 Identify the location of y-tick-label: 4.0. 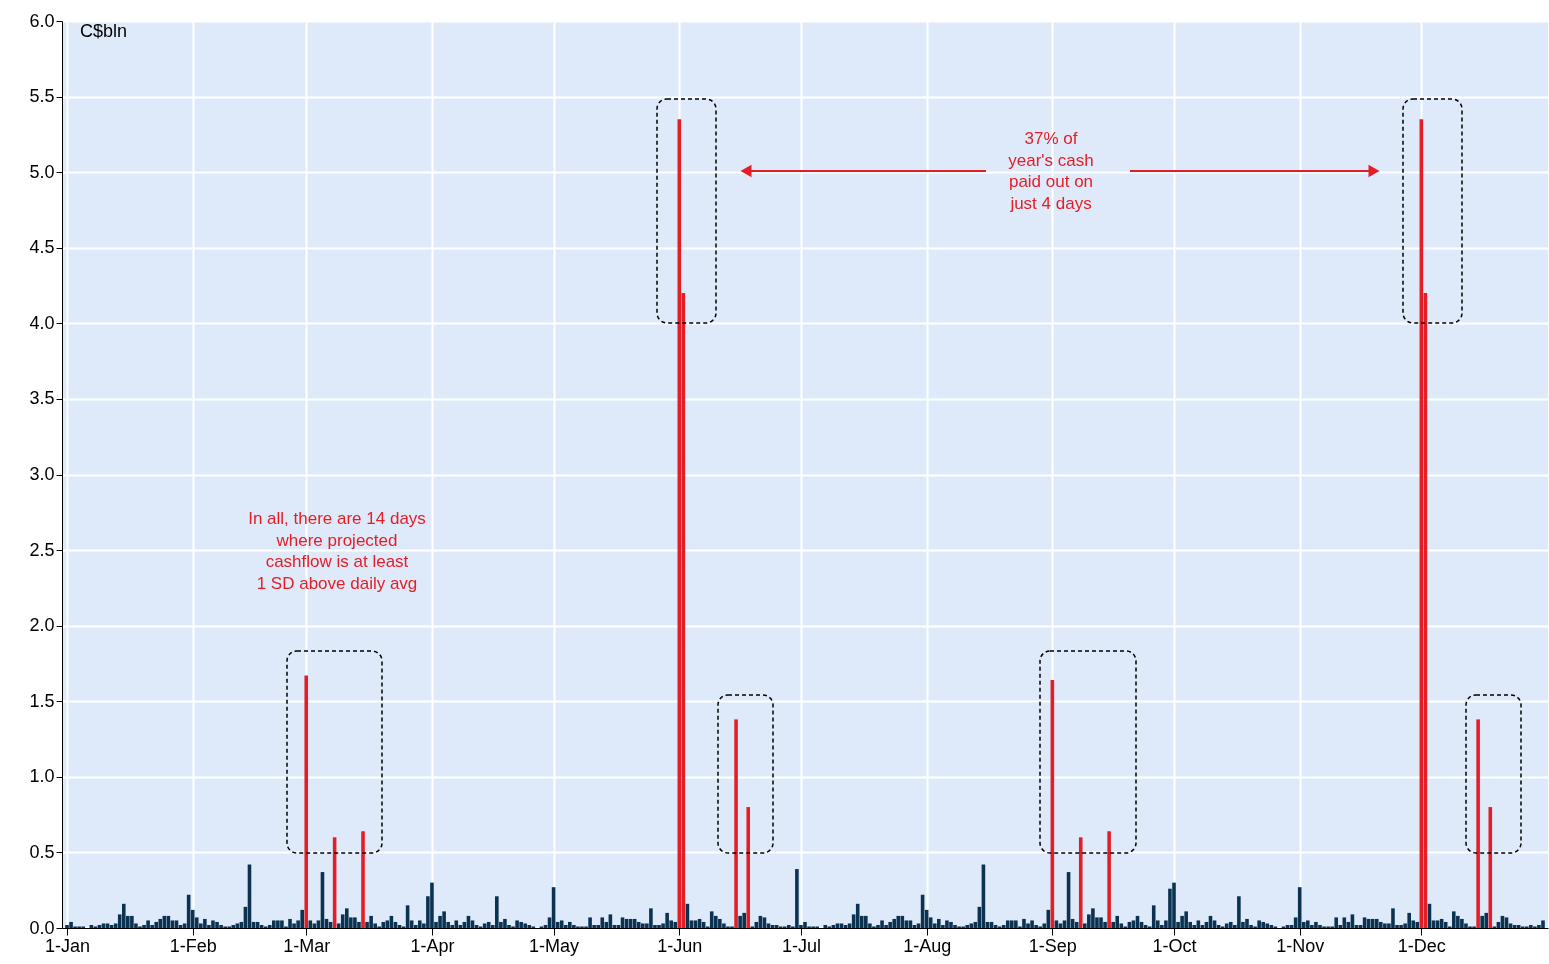
(42, 322).